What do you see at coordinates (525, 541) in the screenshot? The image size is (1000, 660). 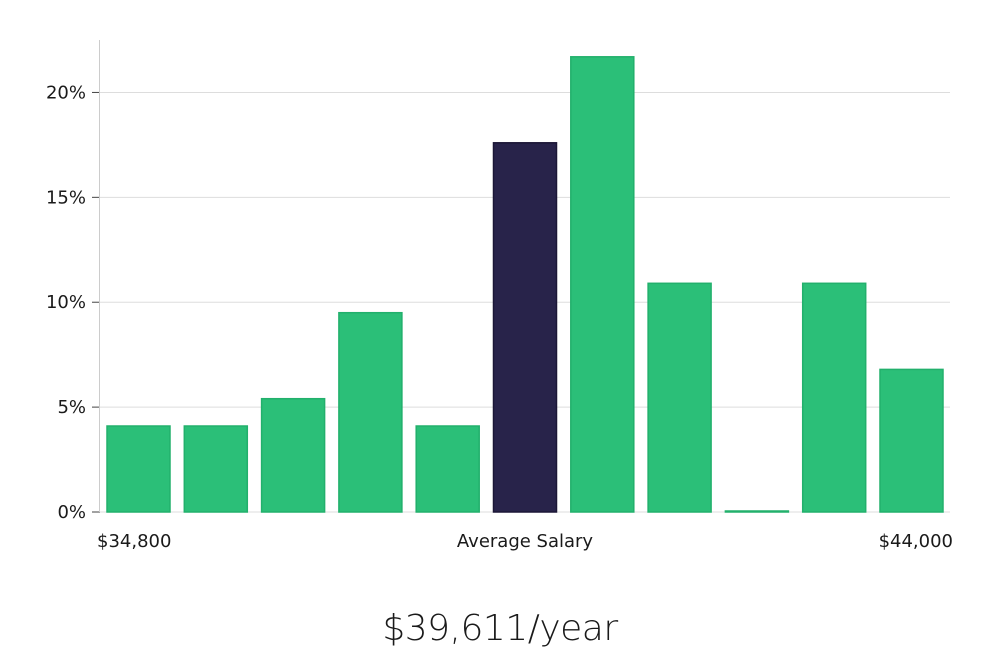 I see `x-label-center: Average Salary` at bounding box center [525, 541].